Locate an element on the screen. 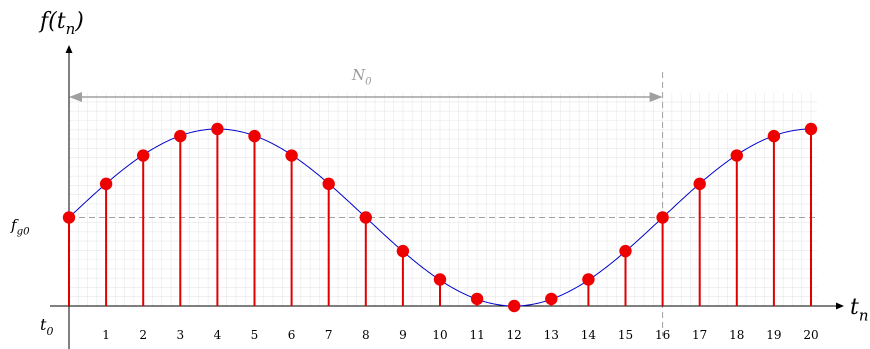  x-tick-label: 16 is located at coordinates (662, 335).